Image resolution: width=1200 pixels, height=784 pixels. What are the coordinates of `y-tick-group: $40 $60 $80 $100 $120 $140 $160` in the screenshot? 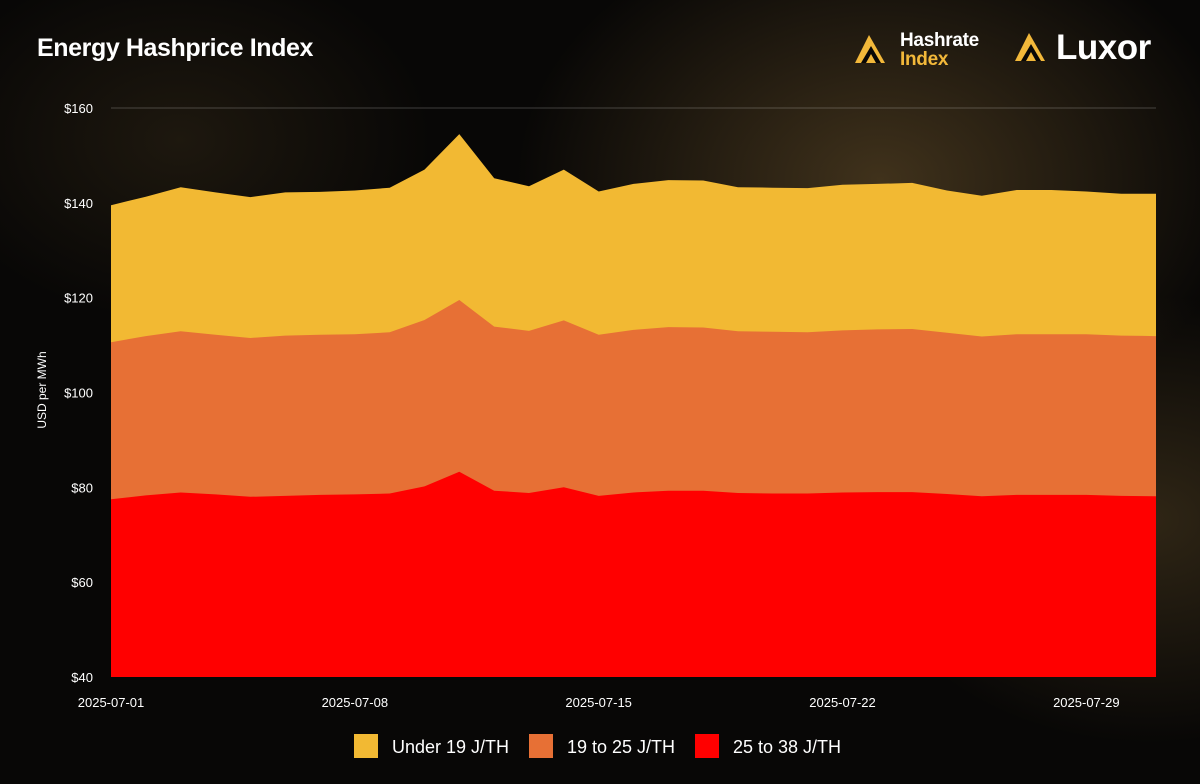 It's located at (78, 393).